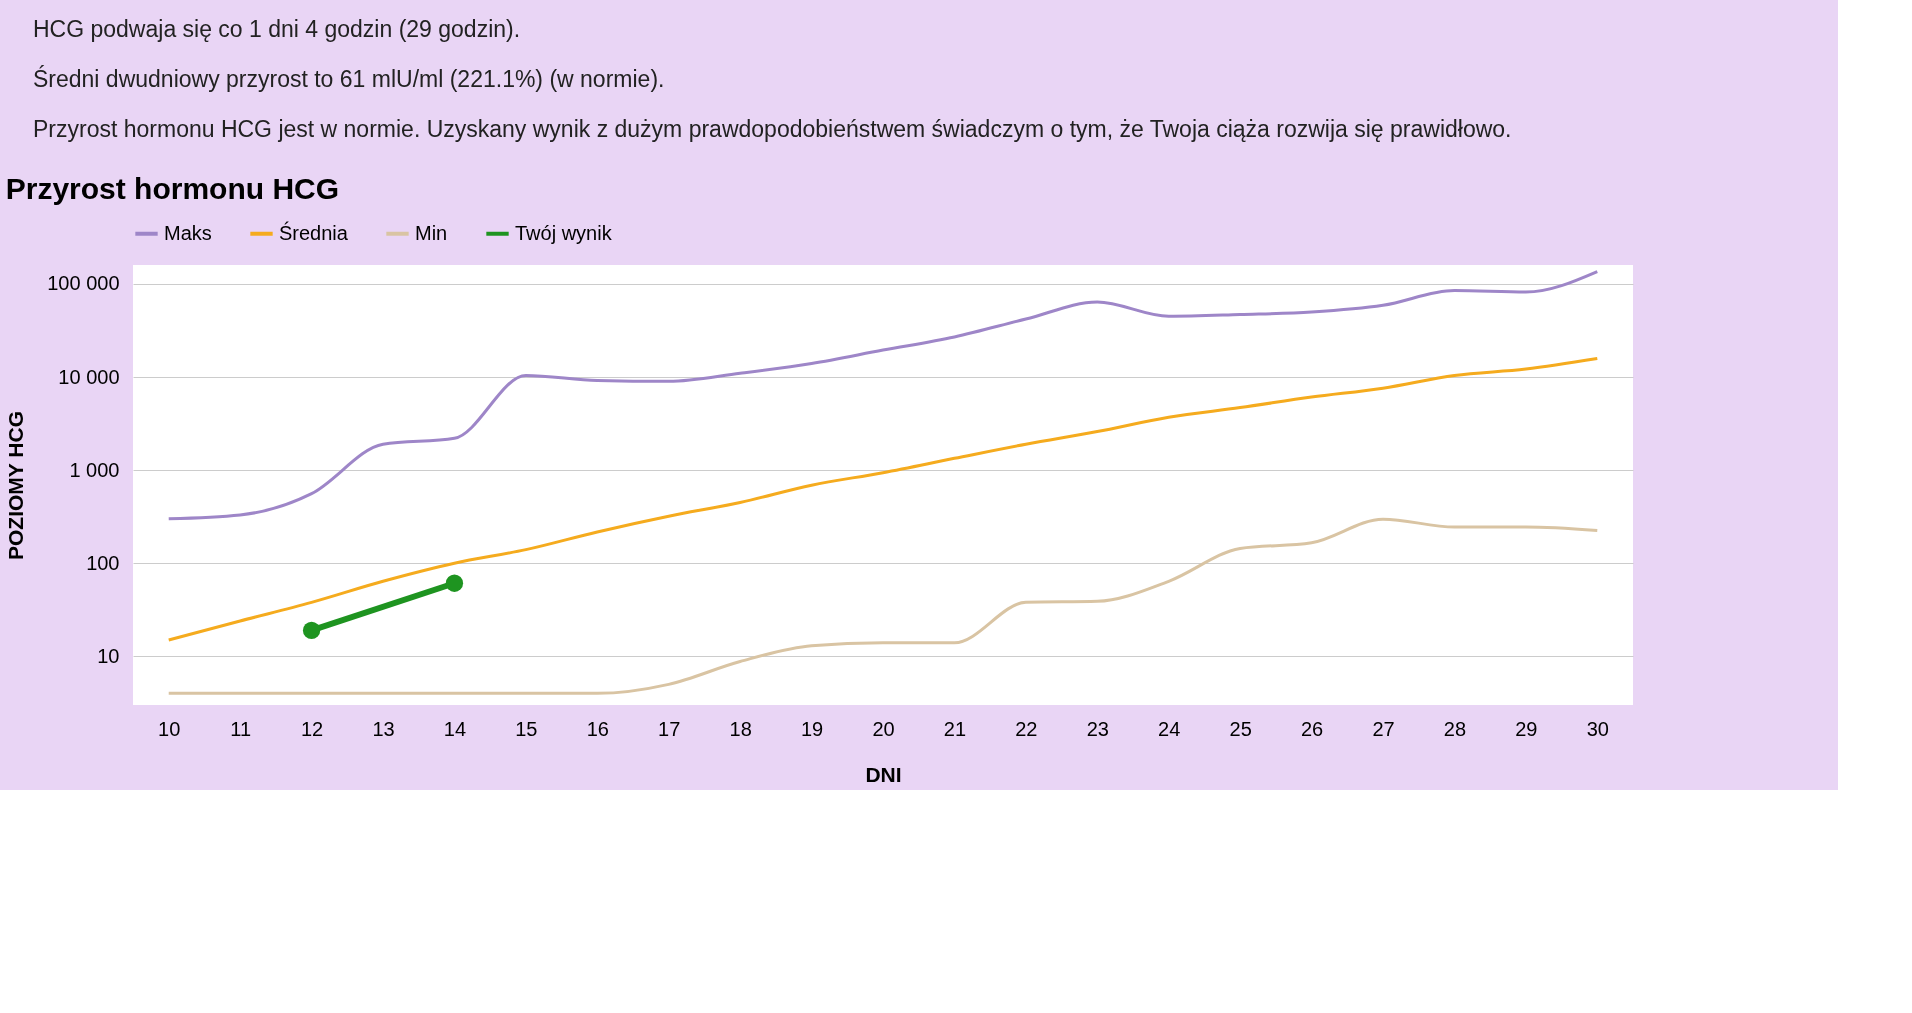 This screenshot has height=1013, width=1912. What do you see at coordinates (169, 728) in the screenshot?
I see `x-tick-label: 10` at bounding box center [169, 728].